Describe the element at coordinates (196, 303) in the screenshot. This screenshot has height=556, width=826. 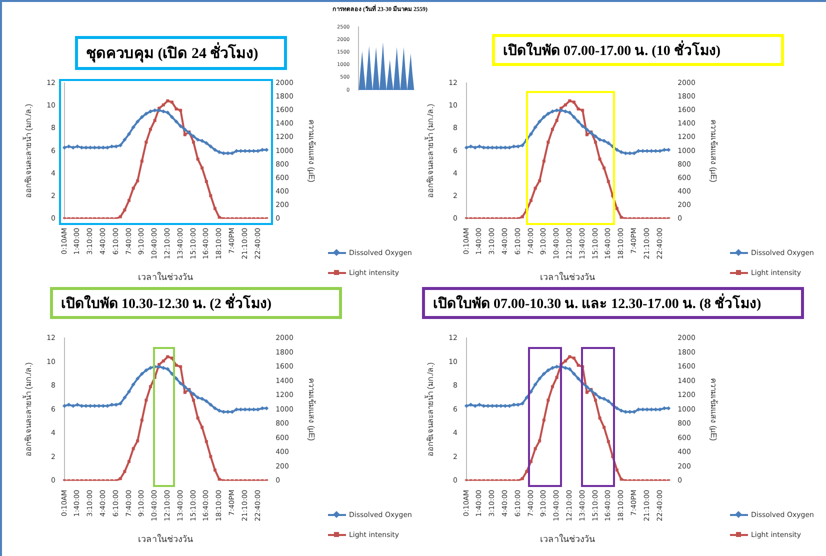
I see `chart-title: เปิดใบพัด 10.30-12.30 น. (2 ชั่วโมง)` at that location.